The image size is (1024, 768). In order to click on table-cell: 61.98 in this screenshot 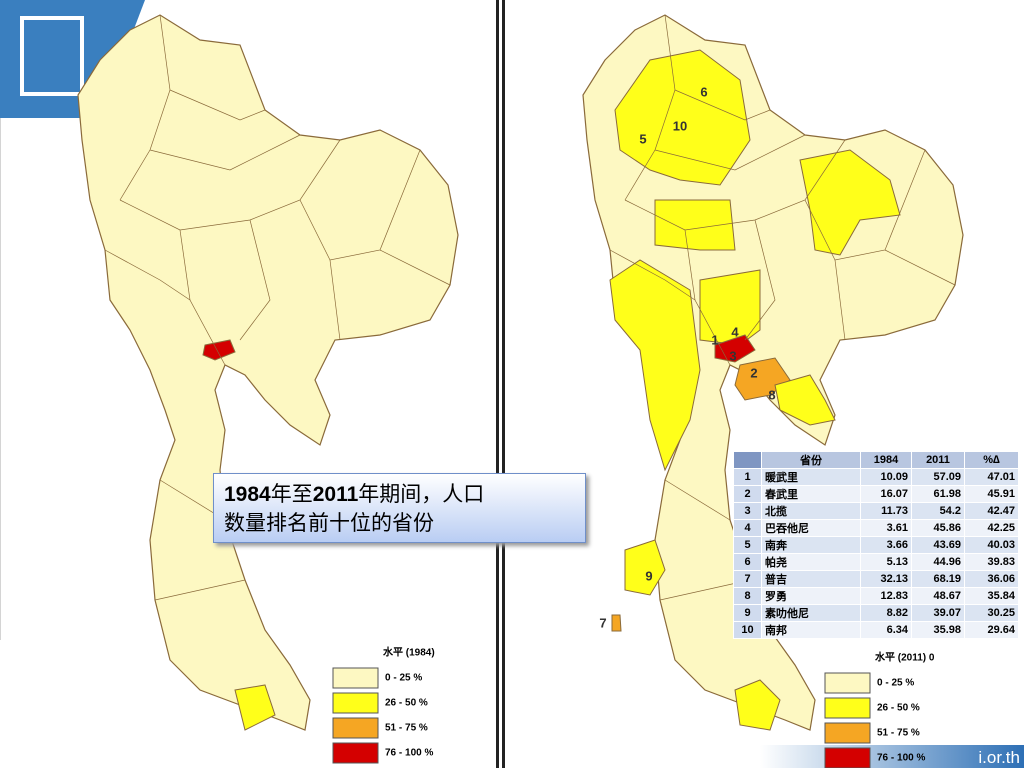, I will do `click(938, 494)`.